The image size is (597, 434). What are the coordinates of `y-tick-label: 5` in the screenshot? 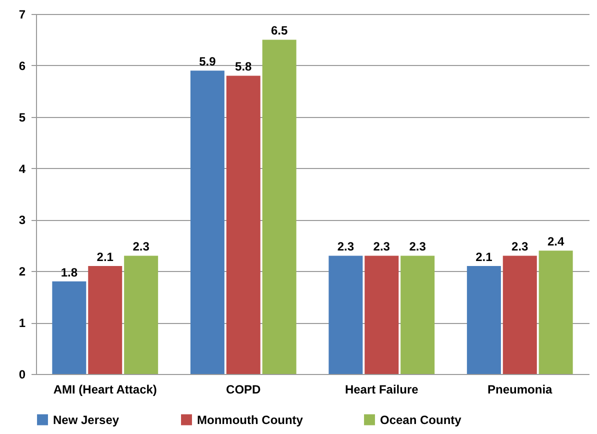 It's located at (22, 117).